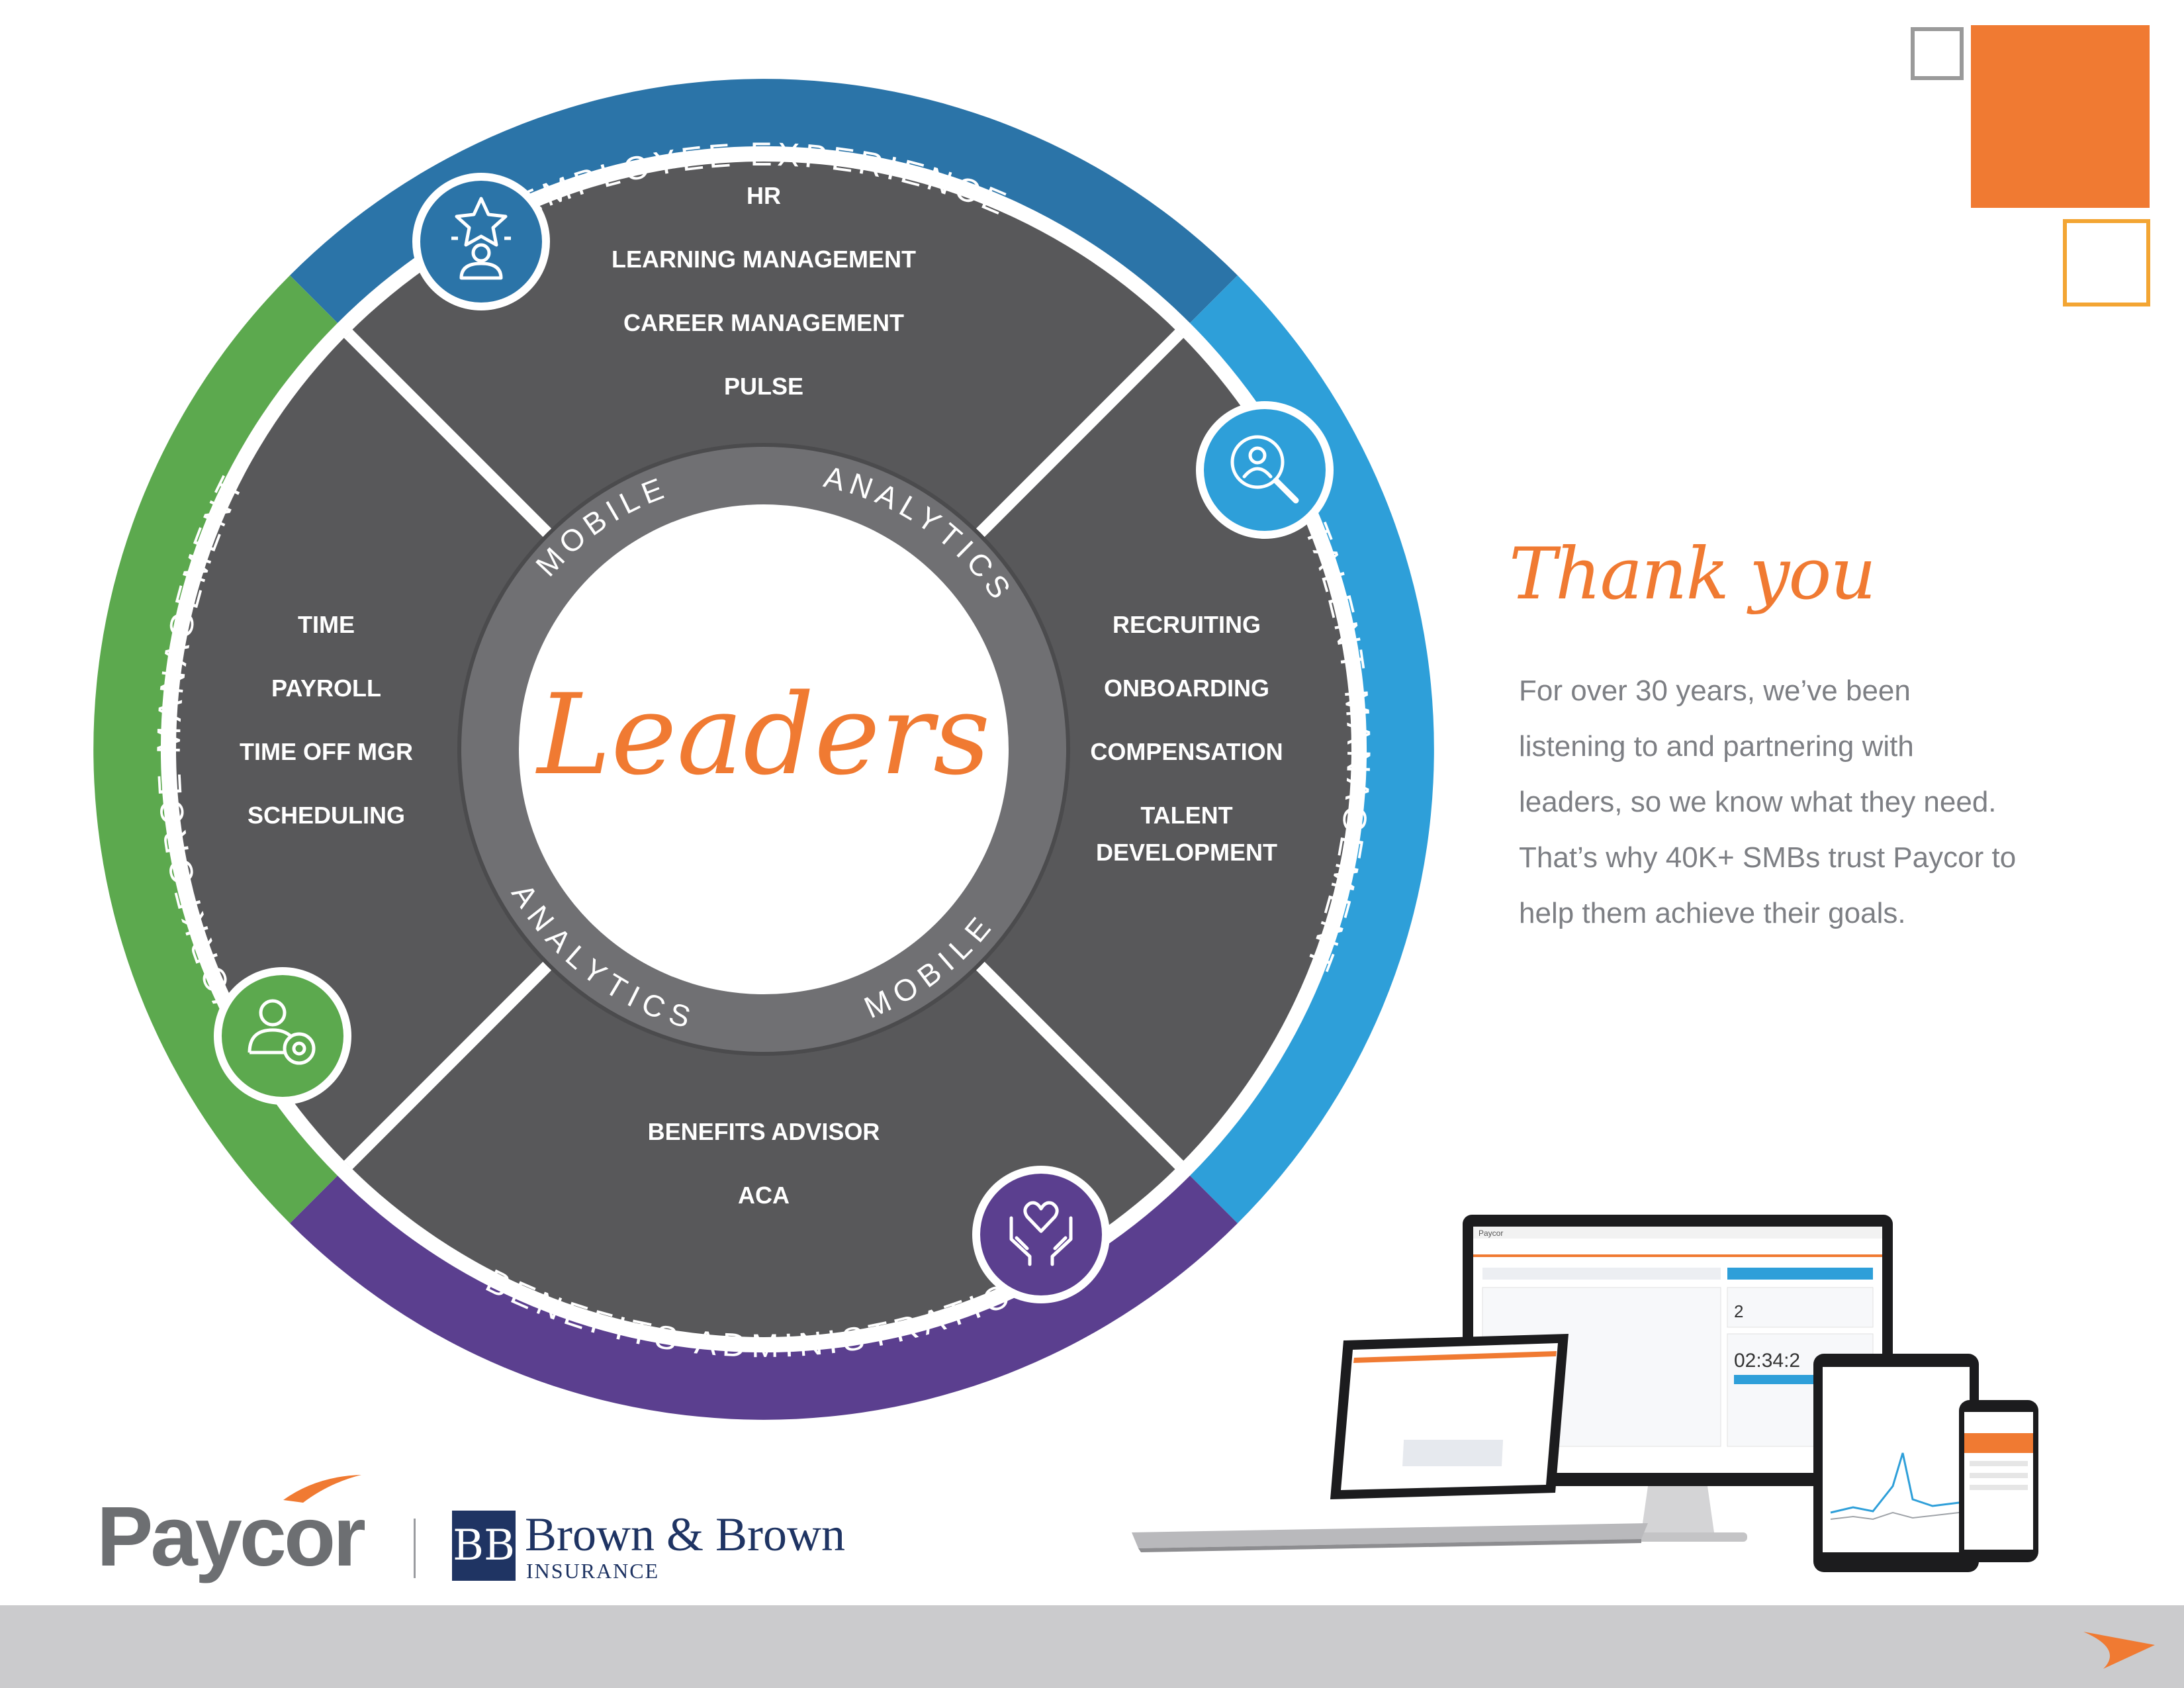  I want to click on bb-monogram: BB, so click(484, 1546).